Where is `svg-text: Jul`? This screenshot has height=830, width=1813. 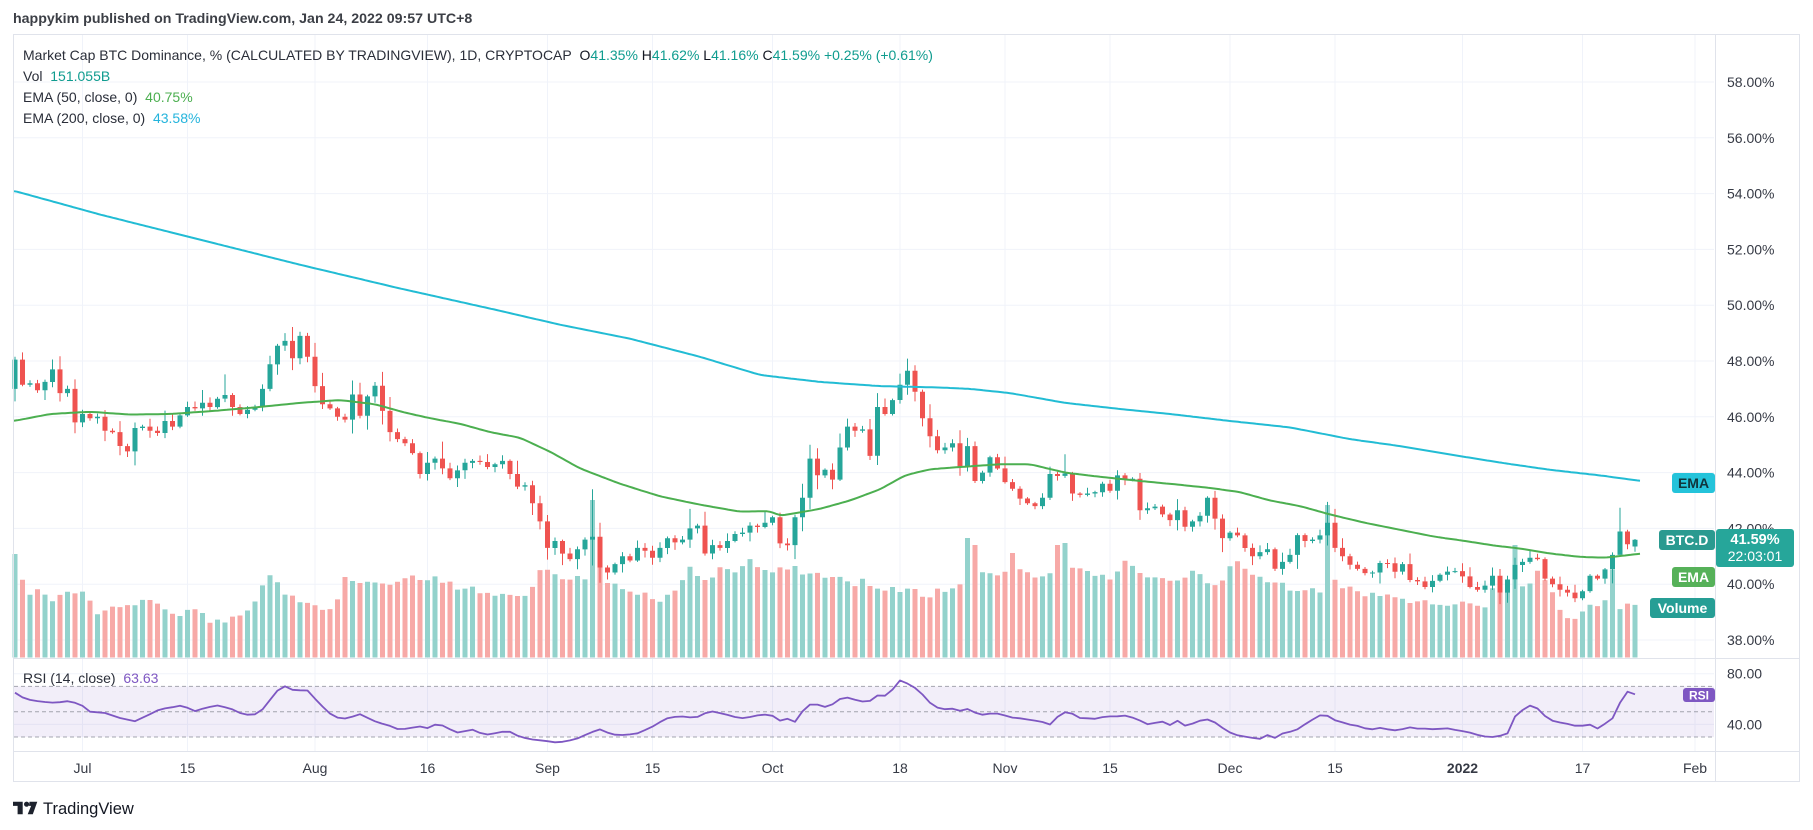 svg-text: Jul is located at coordinates (83, 768).